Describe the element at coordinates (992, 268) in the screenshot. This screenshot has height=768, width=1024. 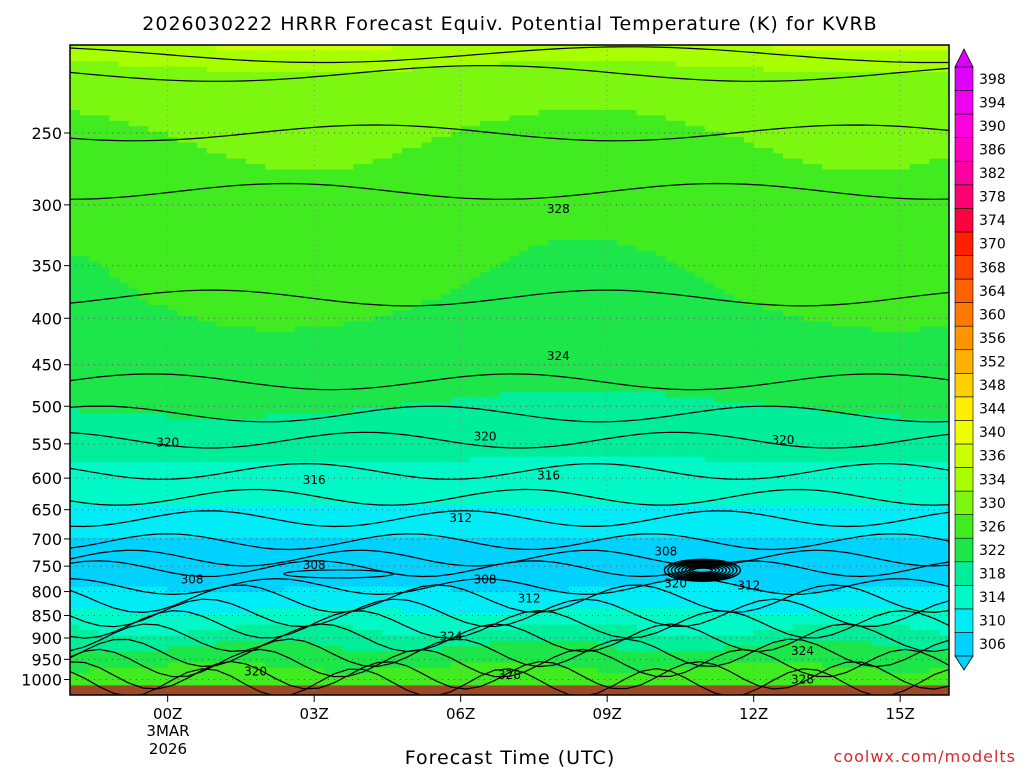
I see `colorbar-label: 368` at that location.